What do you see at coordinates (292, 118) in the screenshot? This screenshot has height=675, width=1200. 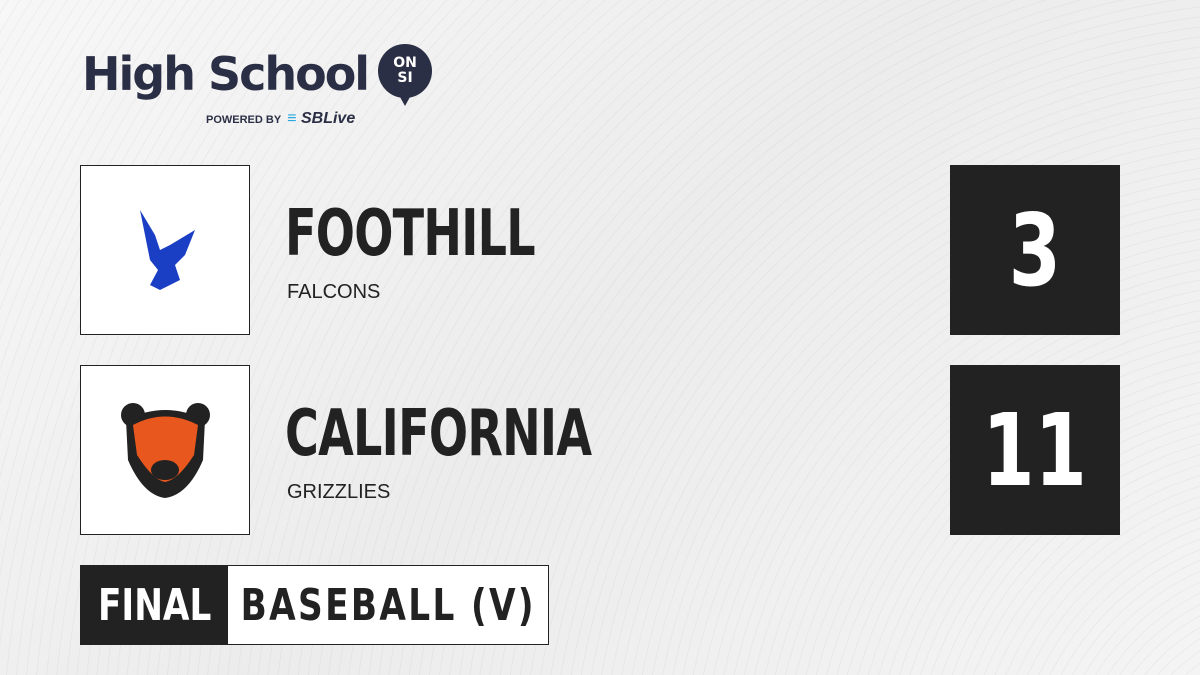 I see `sblive-mark-icon: ≡` at bounding box center [292, 118].